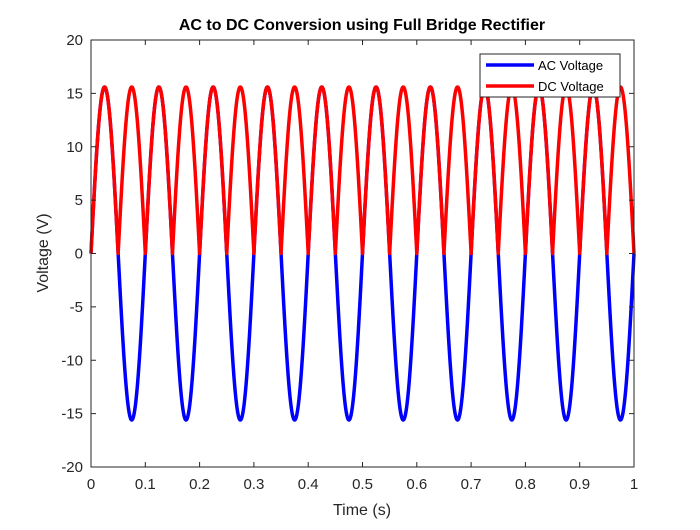 The width and height of the screenshot is (700, 530). I want to click on x-tick-label: 0.5, so click(362, 484).